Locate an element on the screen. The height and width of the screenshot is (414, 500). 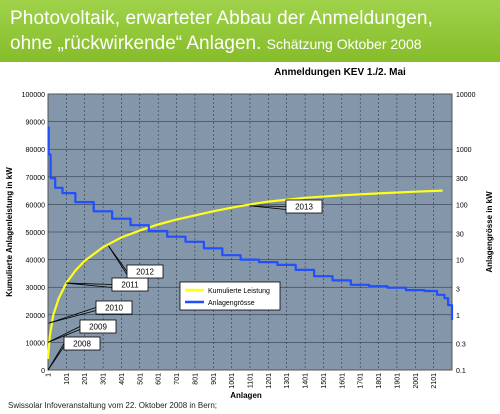
x-tick-label: 1201 is located at coordinates (269, 381).